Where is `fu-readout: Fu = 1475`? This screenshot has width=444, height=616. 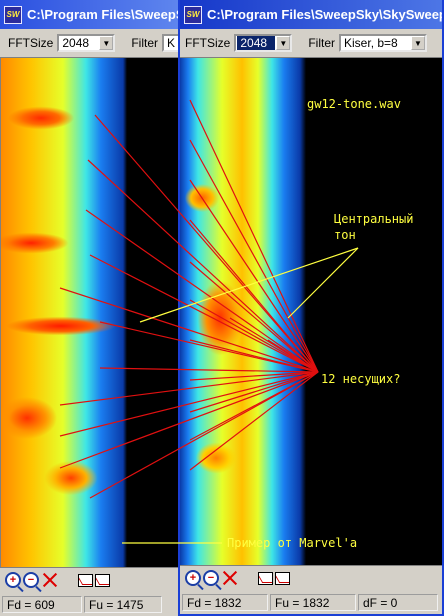
fu-readout: Fu = 1475 is located at coordinates (123, 604).